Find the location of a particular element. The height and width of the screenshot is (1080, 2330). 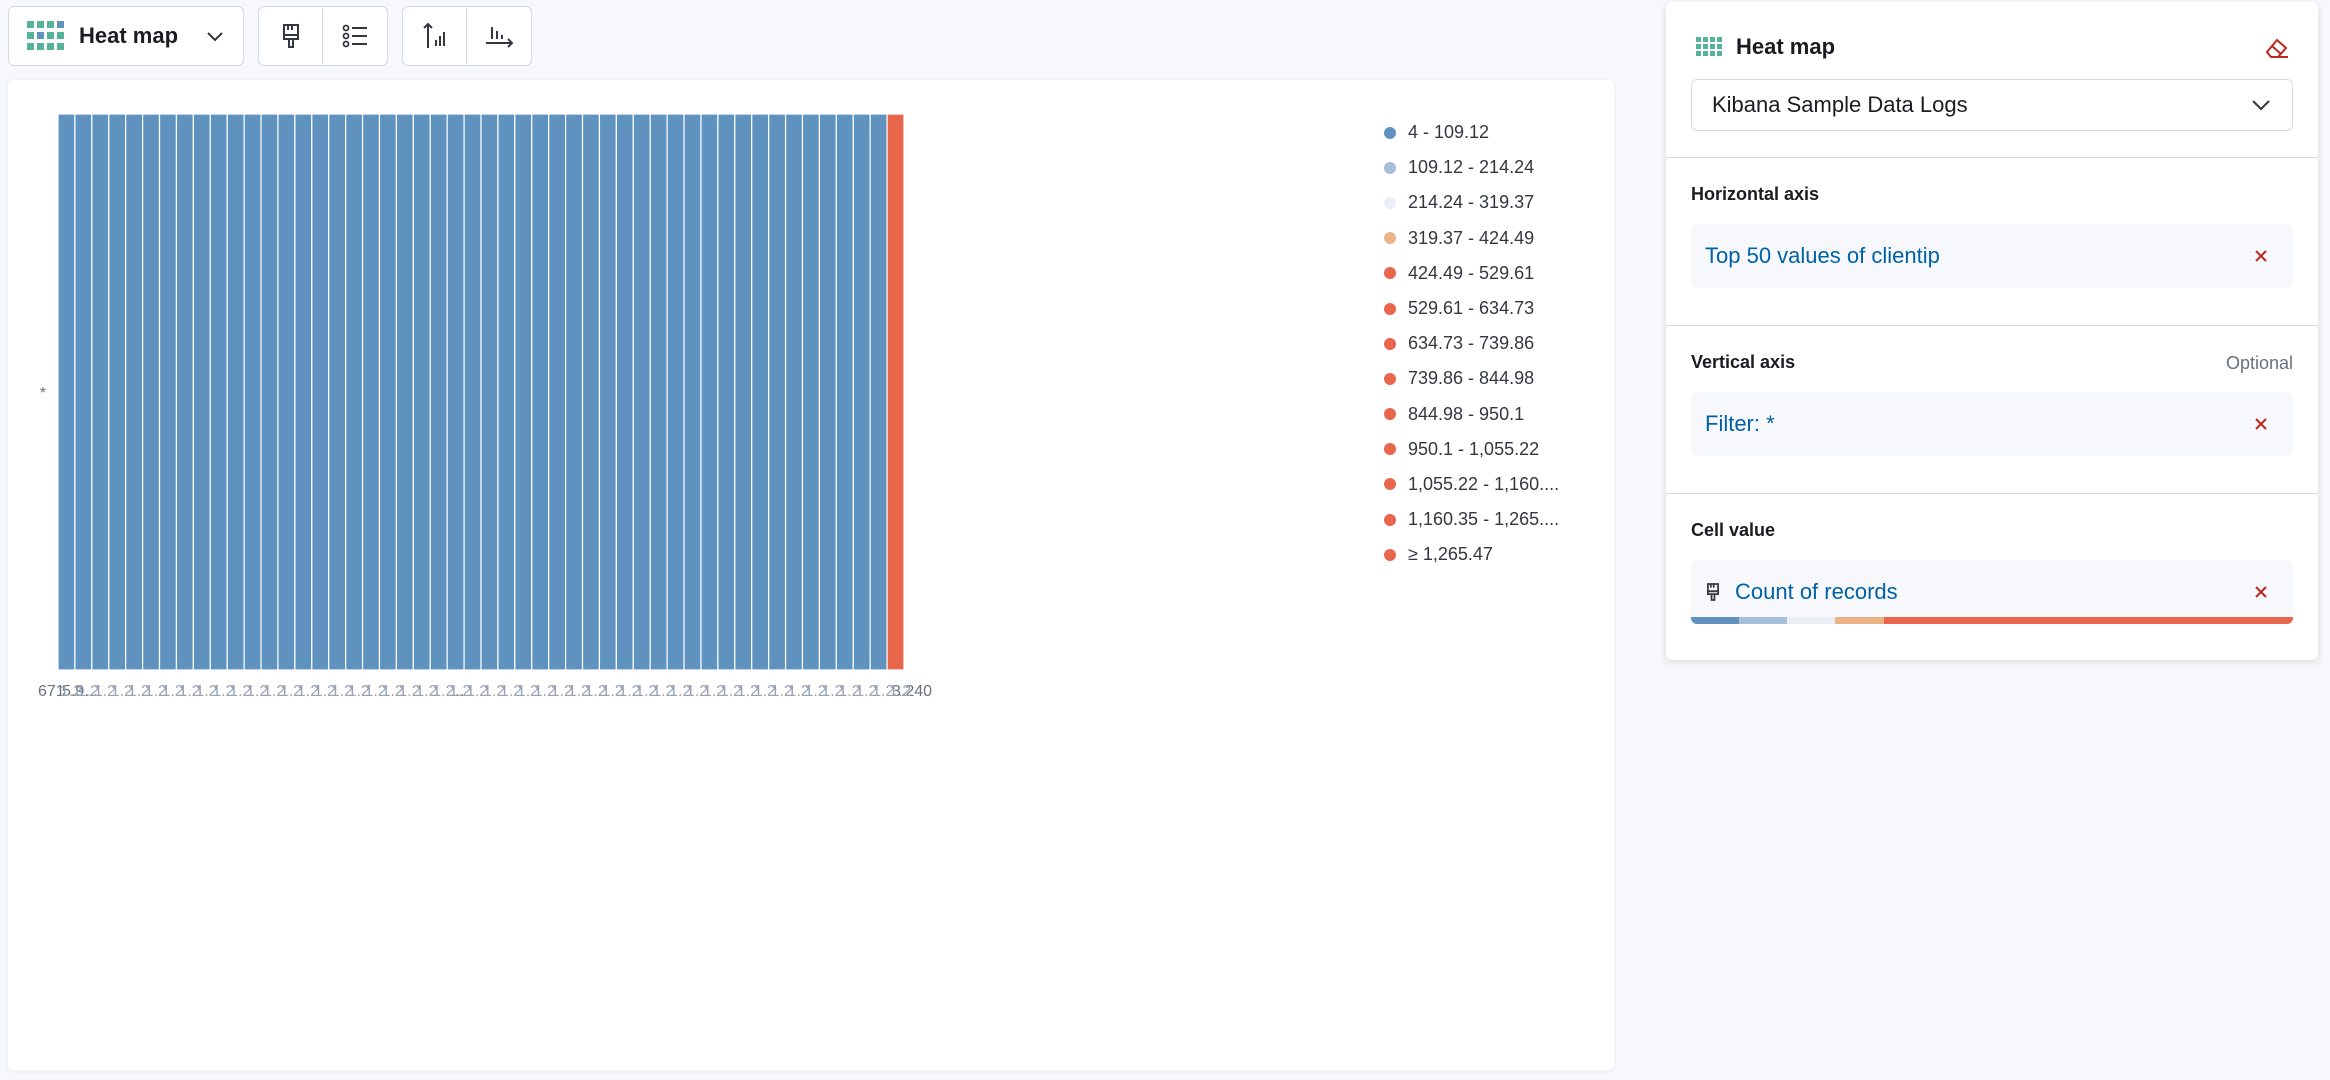

layer-title: Heat map is located at coordinates (1765, 47).